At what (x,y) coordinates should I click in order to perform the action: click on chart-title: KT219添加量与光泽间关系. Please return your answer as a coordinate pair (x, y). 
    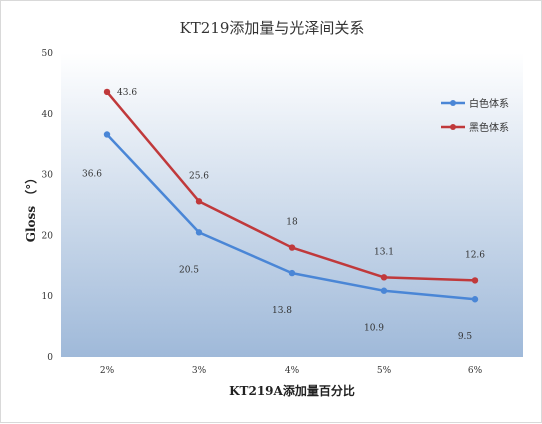
    Looking at the image, I should click on (272, 28).